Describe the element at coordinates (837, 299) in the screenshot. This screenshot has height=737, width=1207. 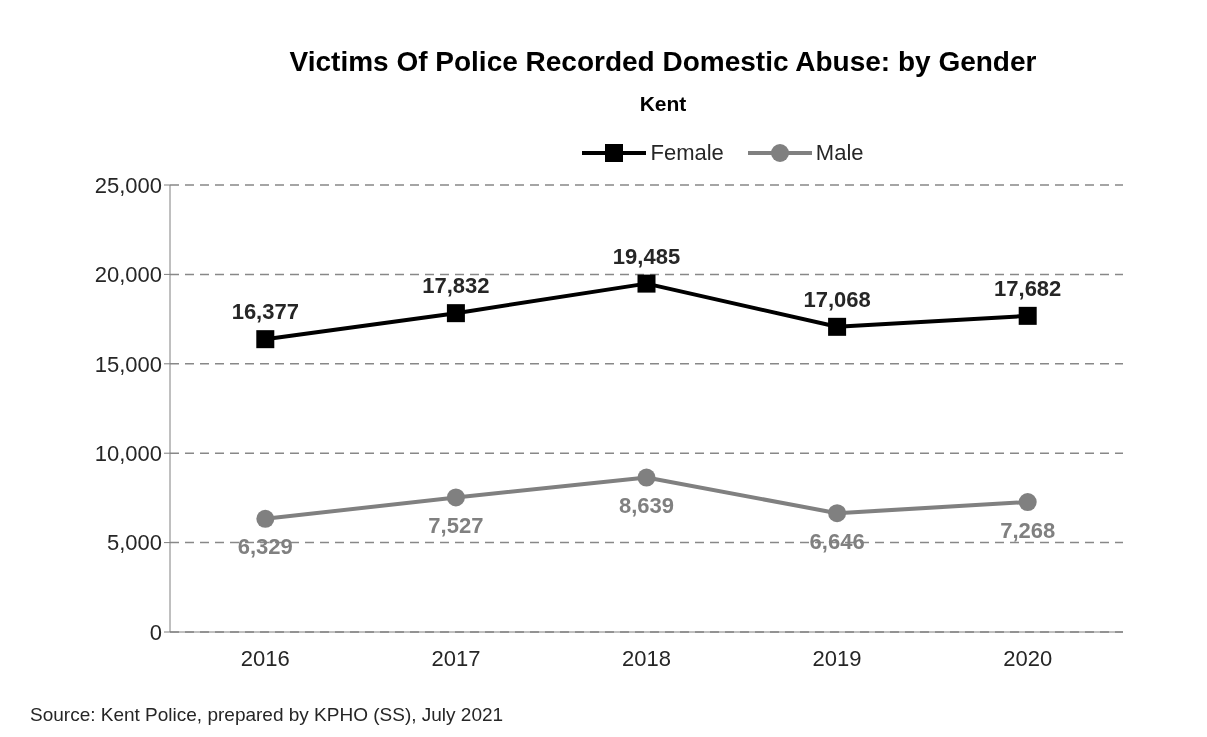
I see `data-label: 17,068` at that location.